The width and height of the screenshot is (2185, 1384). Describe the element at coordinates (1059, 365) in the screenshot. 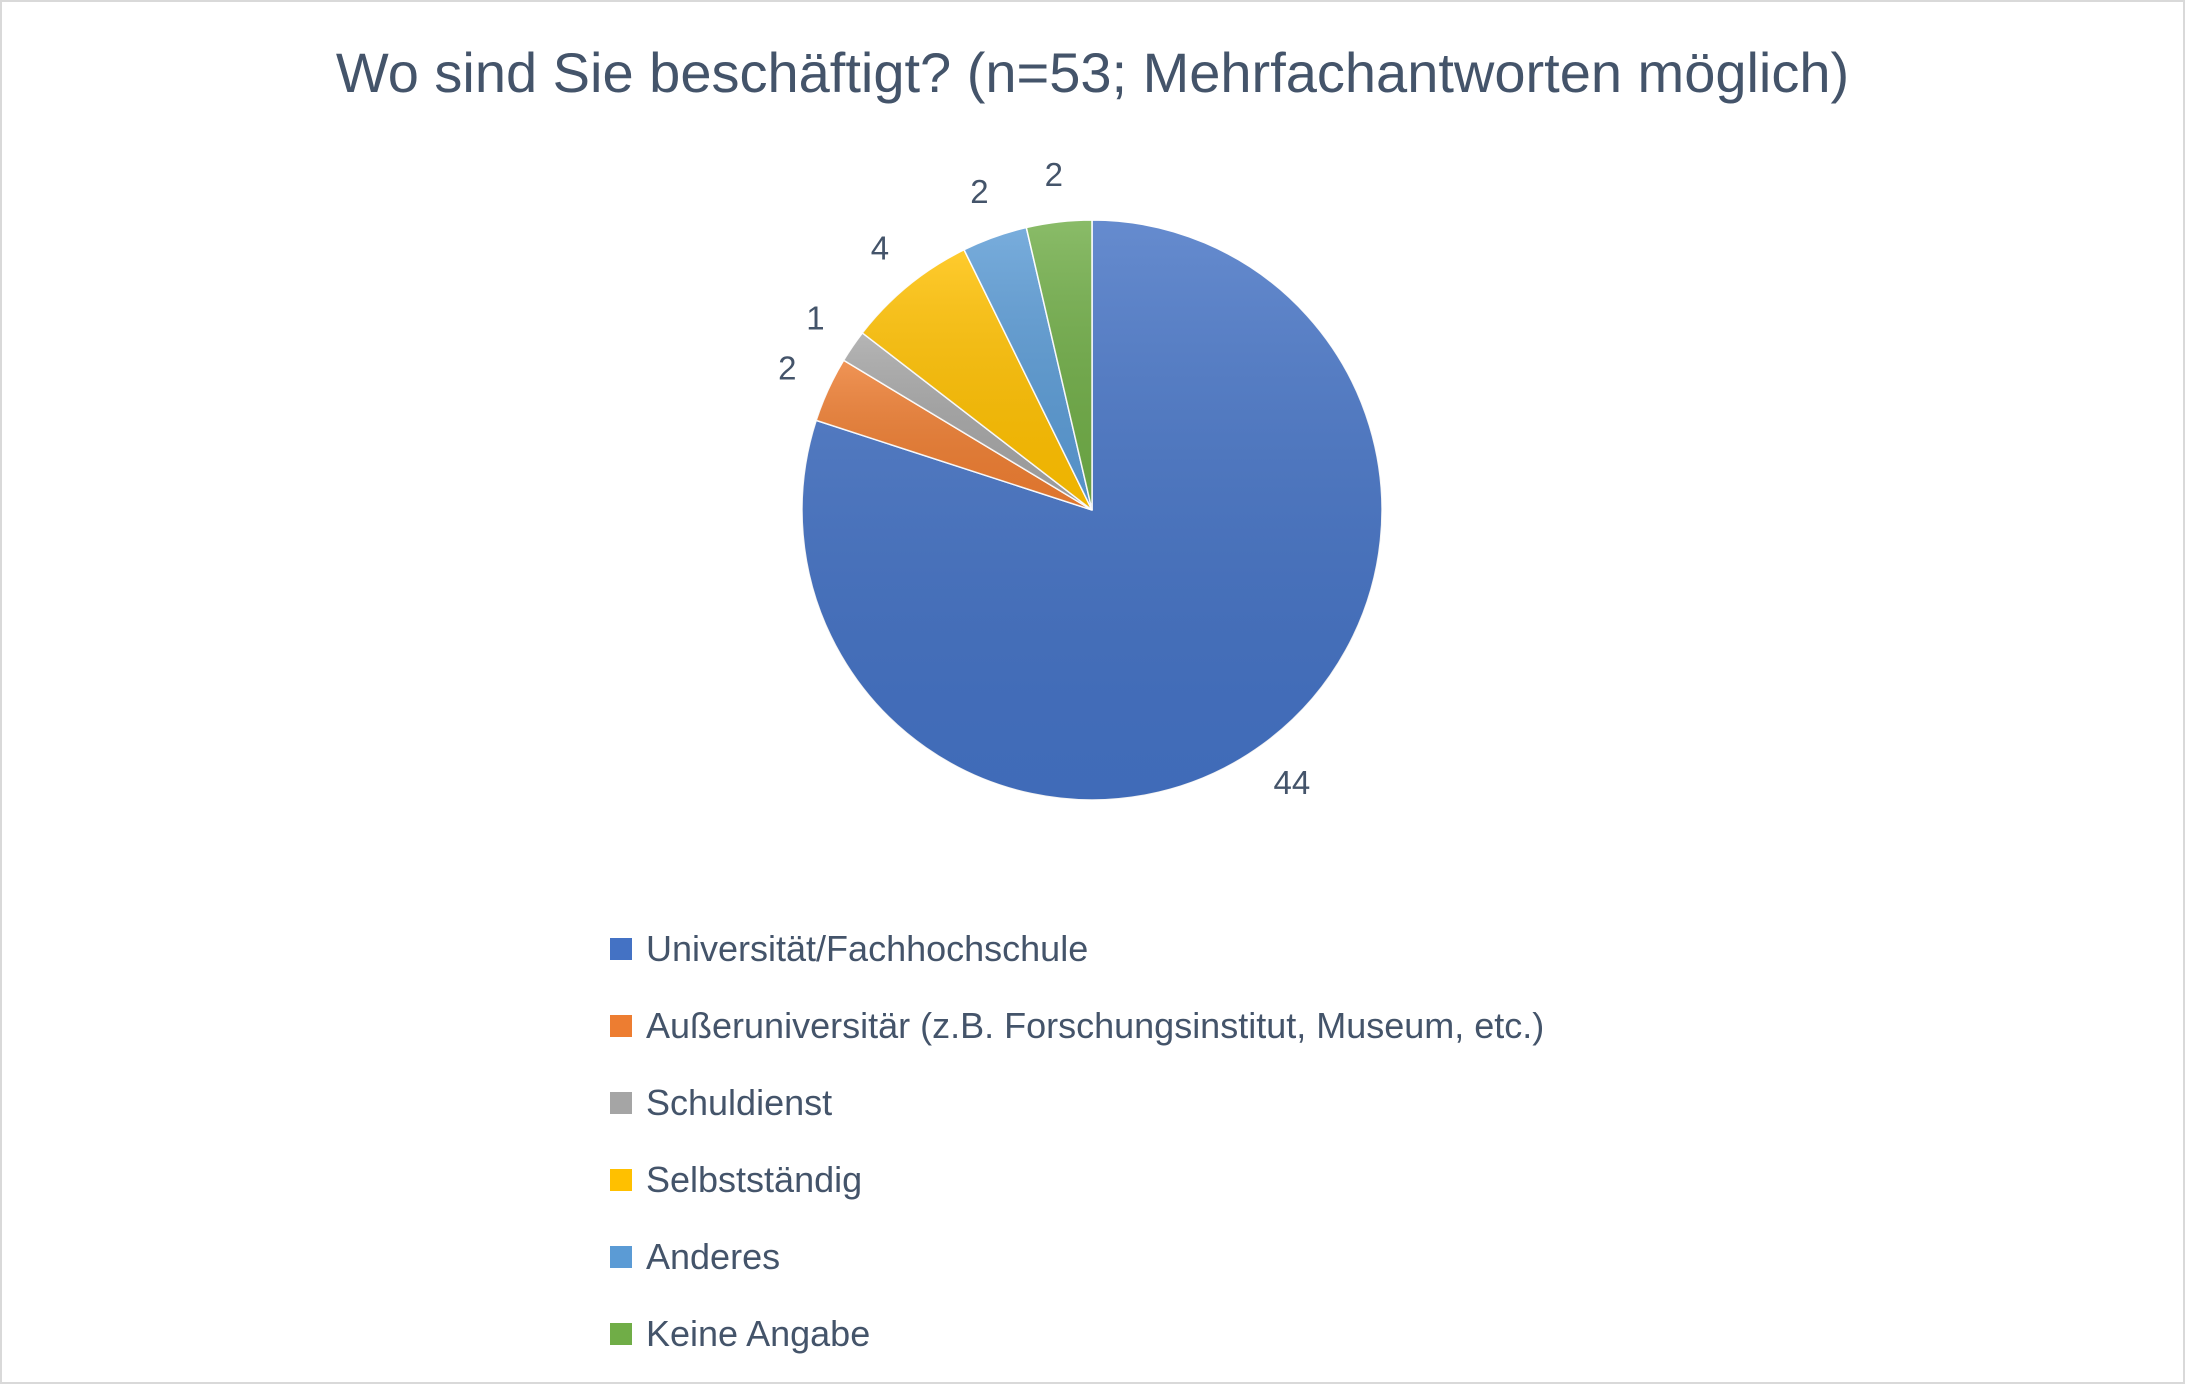

I see `pie-slice-shade-keine-angabe` at that location.